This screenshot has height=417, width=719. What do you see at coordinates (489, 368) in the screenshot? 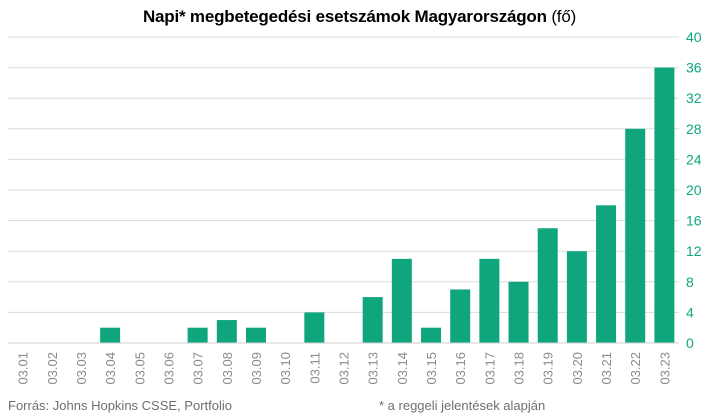
I see `x-tick-label: 03.17` at bounding box center [489, 368].